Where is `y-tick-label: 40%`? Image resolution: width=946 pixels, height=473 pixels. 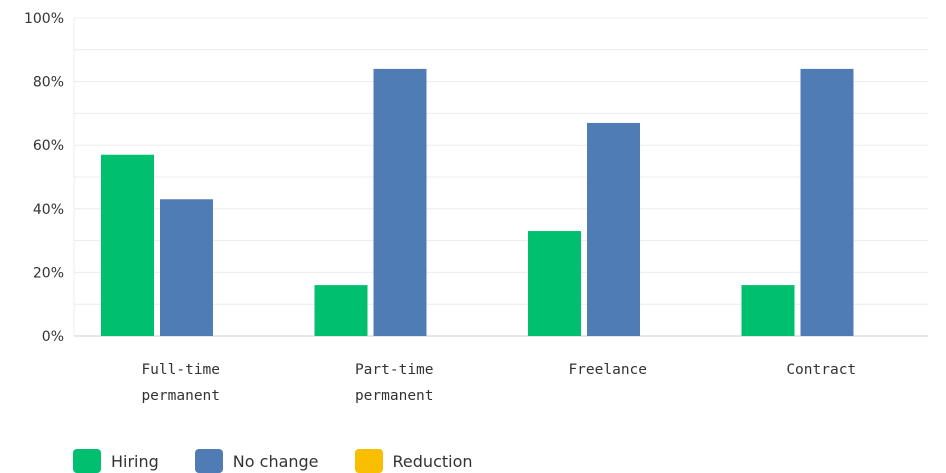 y-tick-label: 40% is located at coordinates (48, 210).